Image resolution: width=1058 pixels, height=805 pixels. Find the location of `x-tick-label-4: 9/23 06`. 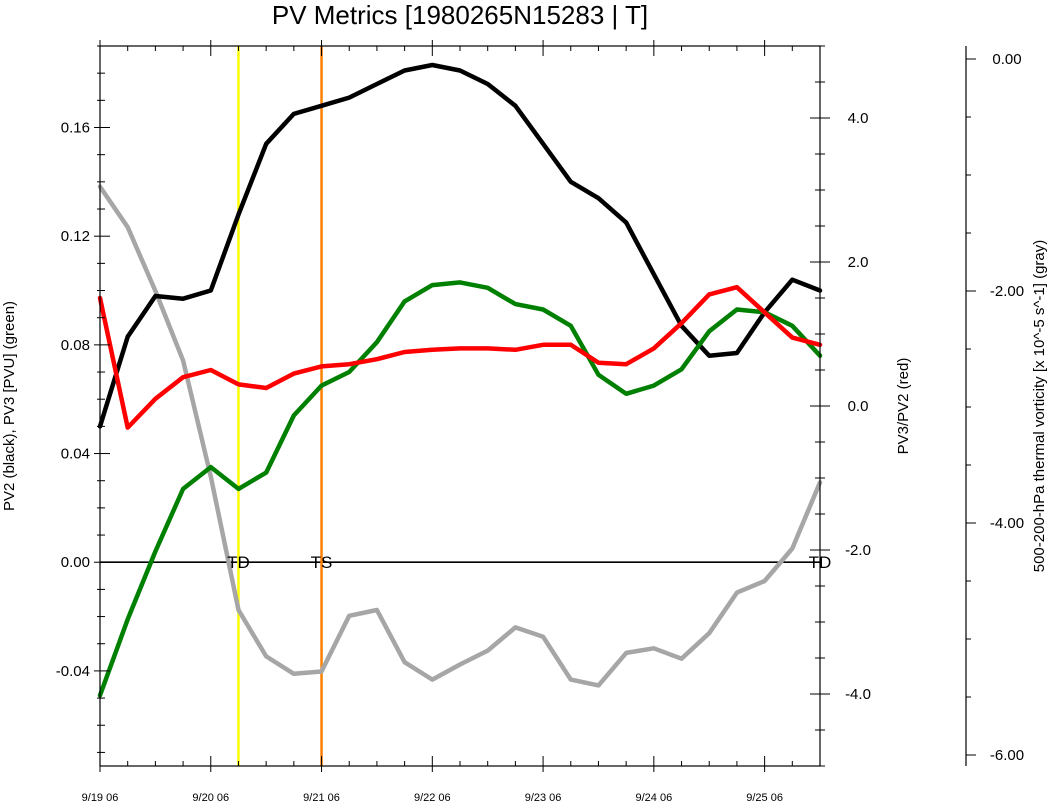

x-tick-label-4: 9/23 06 is located at coordinates (543, 798).